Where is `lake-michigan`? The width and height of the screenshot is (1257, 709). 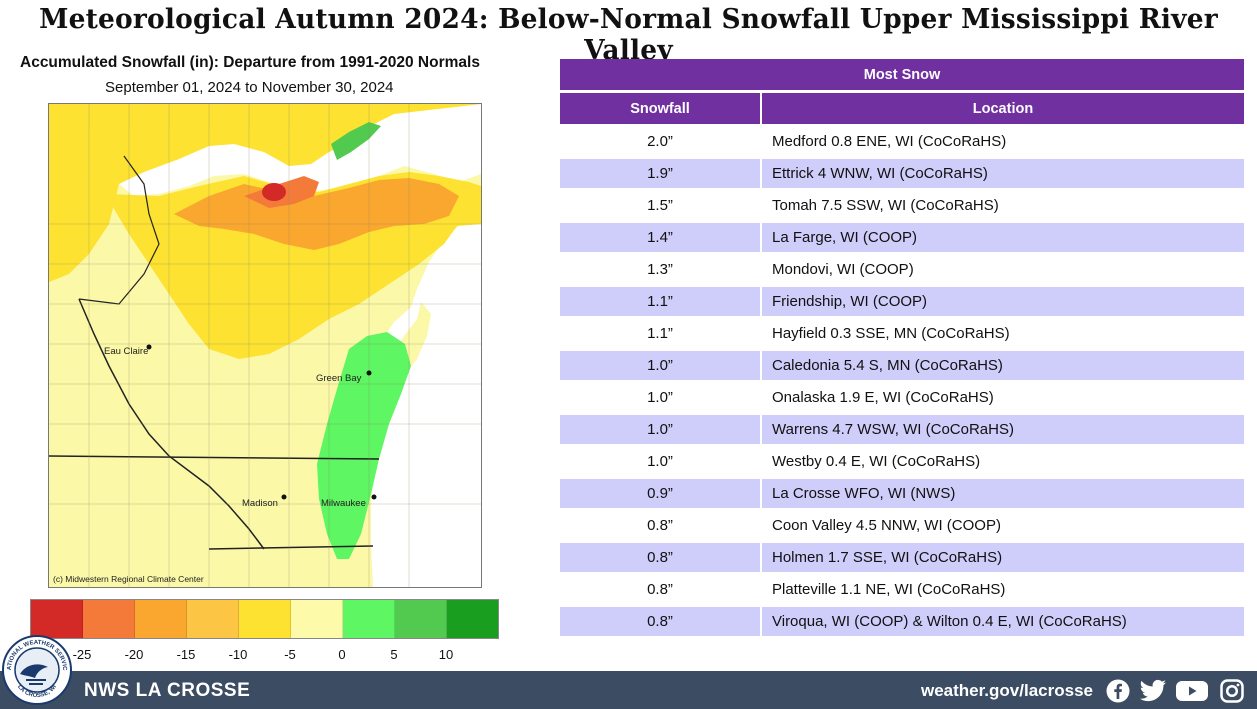
lake-michigan is located at coordinates (426, 404).